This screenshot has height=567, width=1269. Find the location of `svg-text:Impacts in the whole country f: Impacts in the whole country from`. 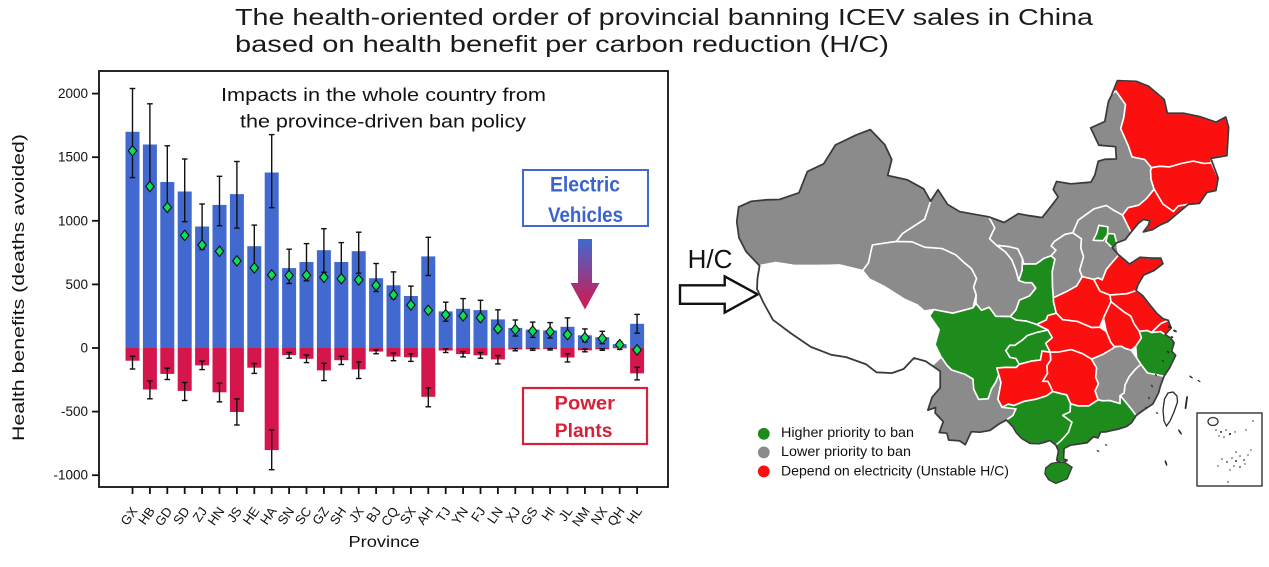

svg-text:Impacts in the whole country f: Impacts in the whole country from is located at coordinates (383, 95).